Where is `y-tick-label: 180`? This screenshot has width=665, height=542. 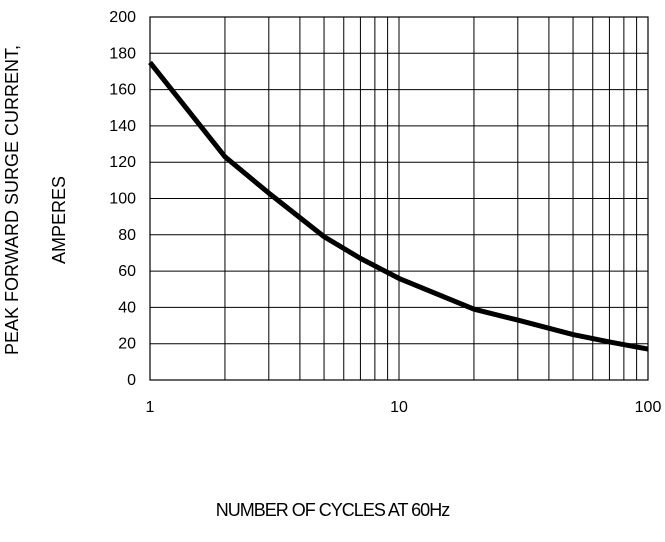 y-tick-label: 180 is located at coordinates (122, 53).